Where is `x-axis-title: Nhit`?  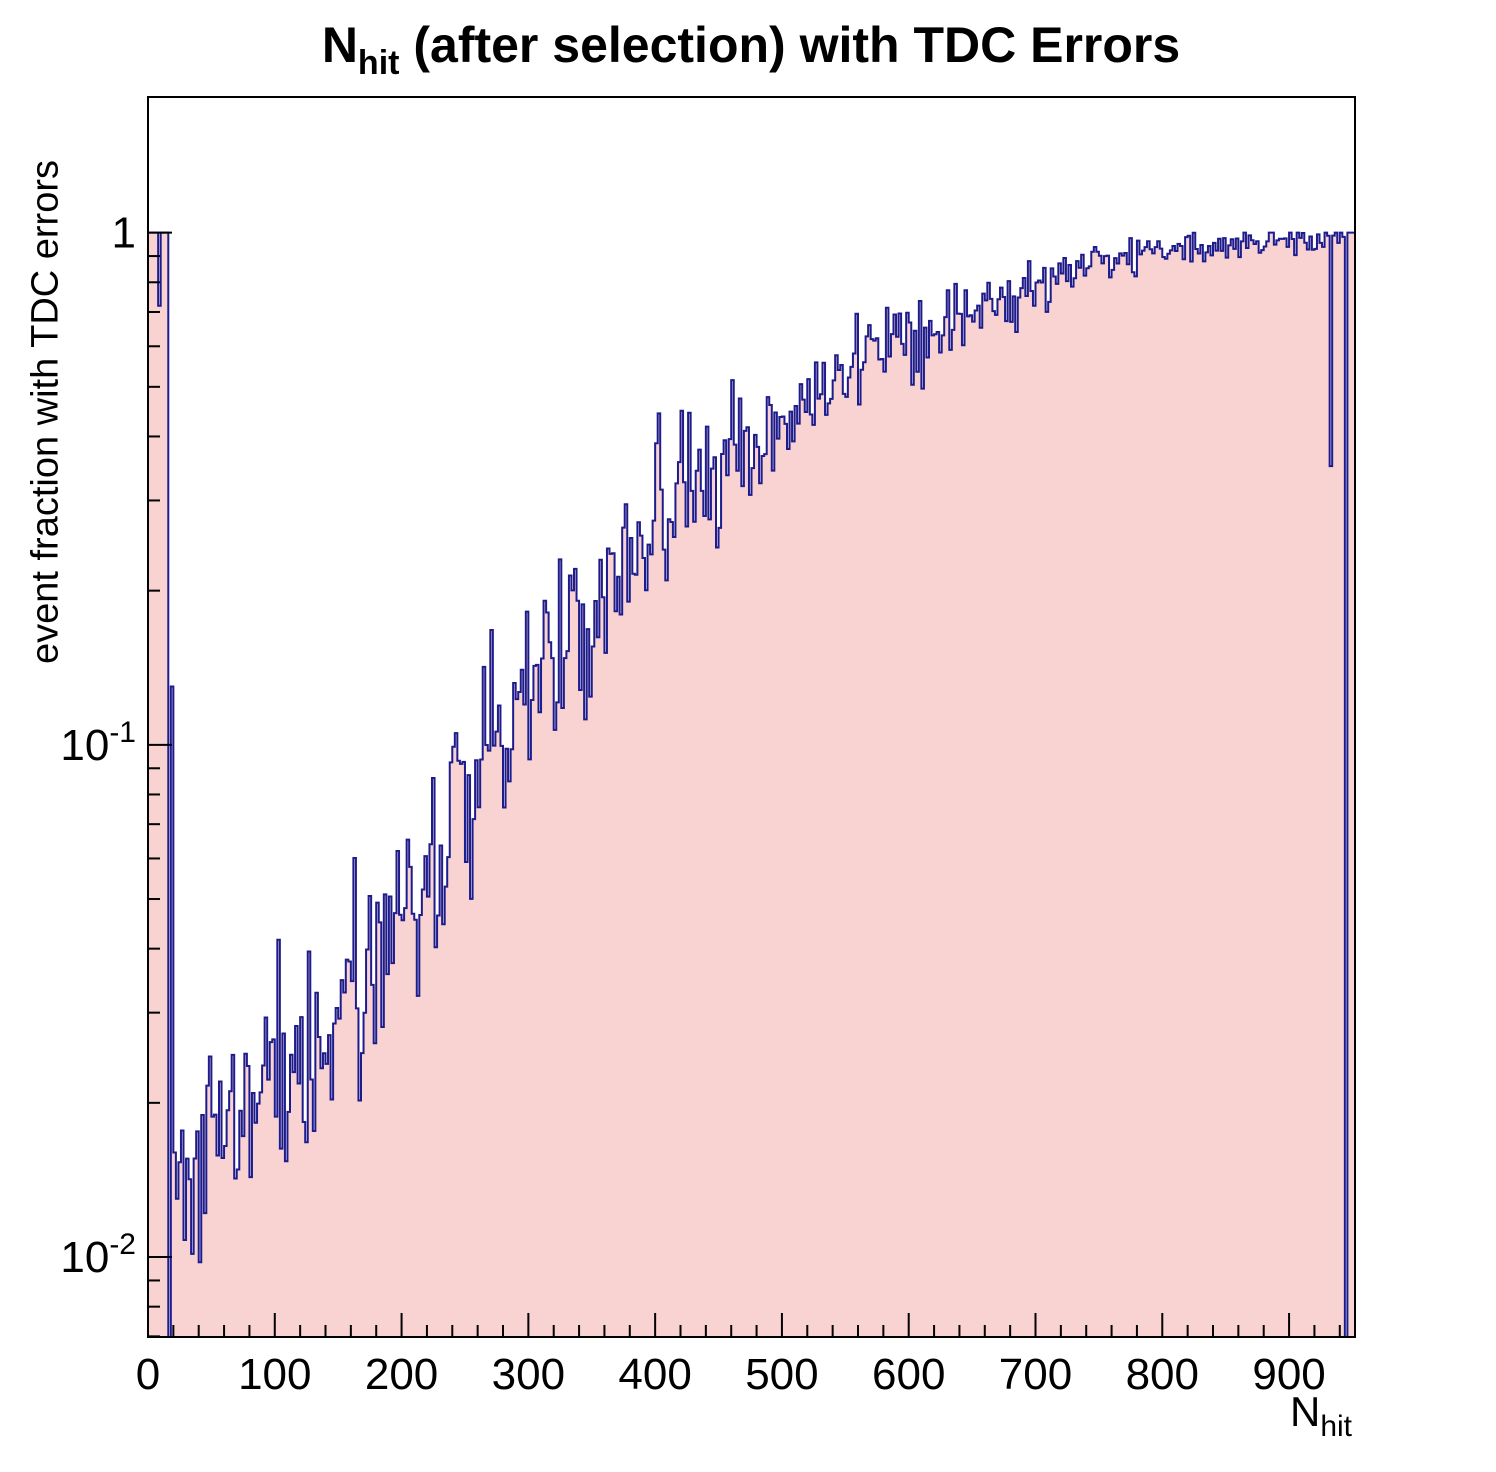 x-axis-title: Nhit is located at coordinates (1321, 1416).